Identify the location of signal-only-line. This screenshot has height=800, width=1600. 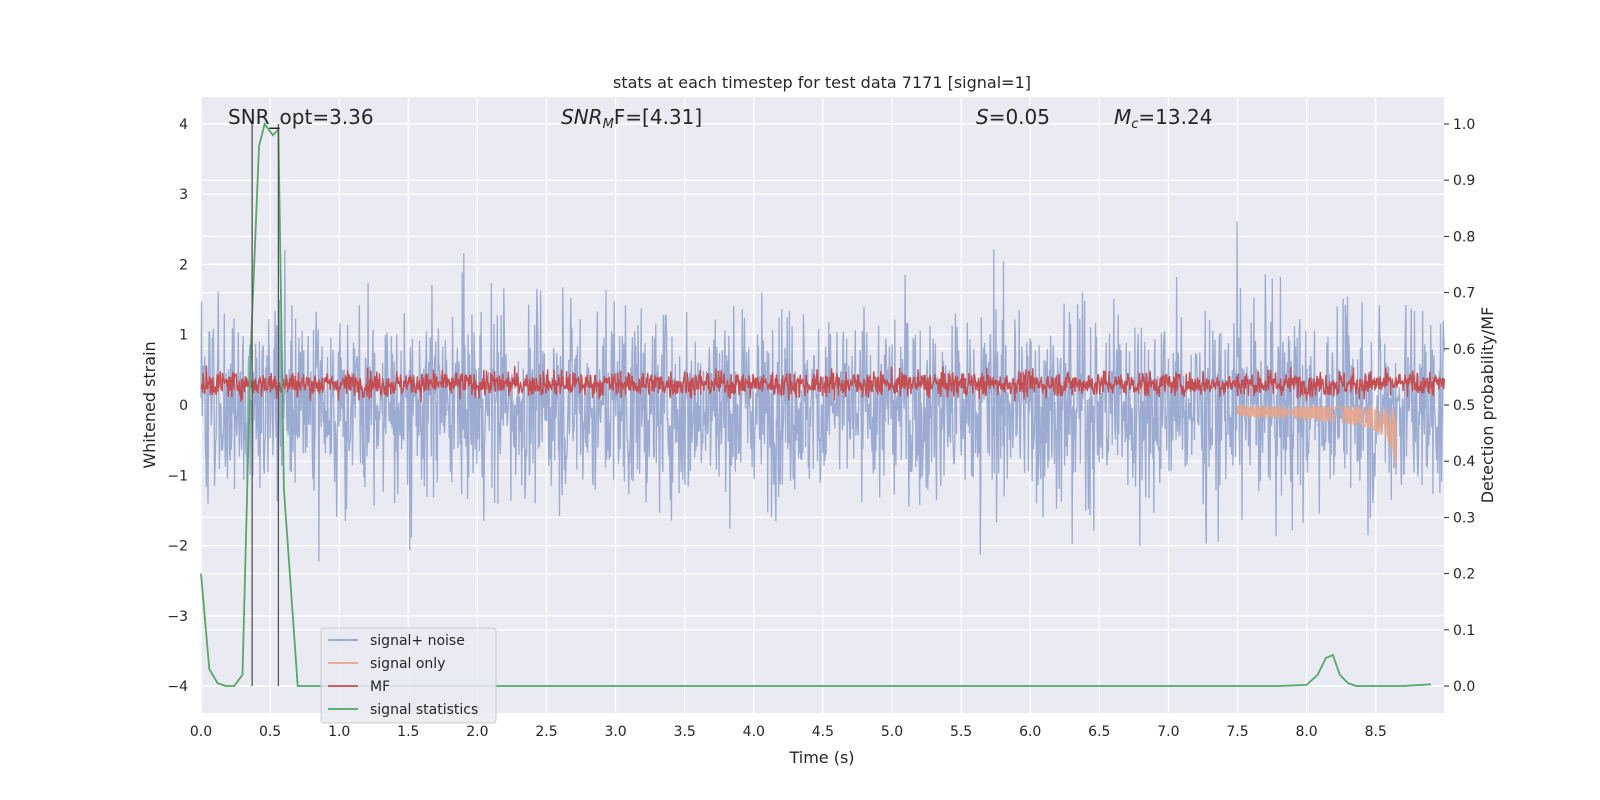
(1316, 436).